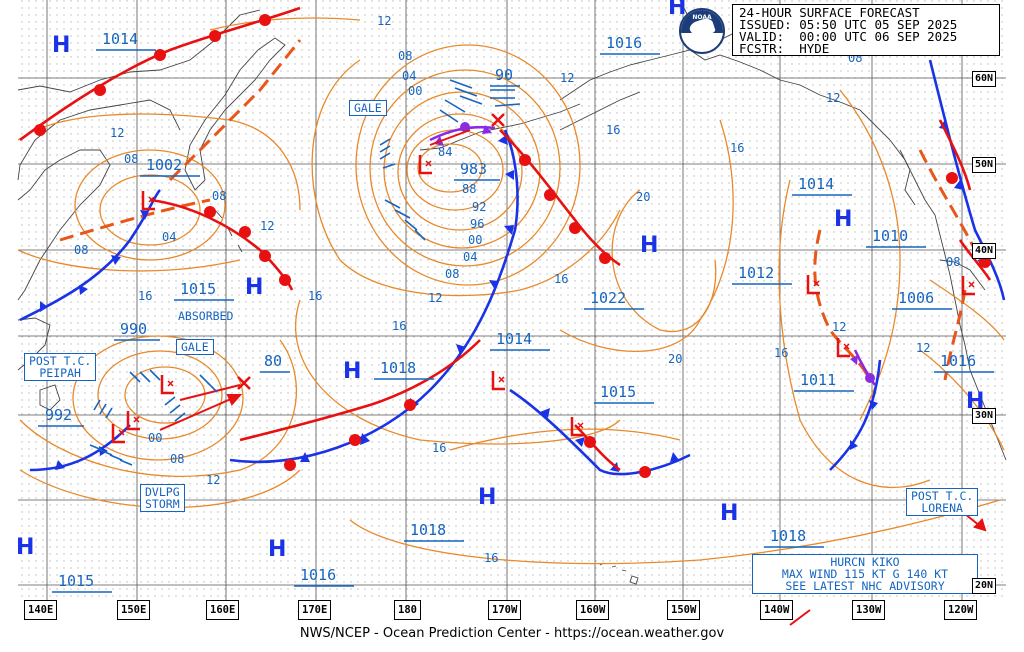 The image size is (1024, 652). I want to click on longitude-label: 160E, so click(223, 610).